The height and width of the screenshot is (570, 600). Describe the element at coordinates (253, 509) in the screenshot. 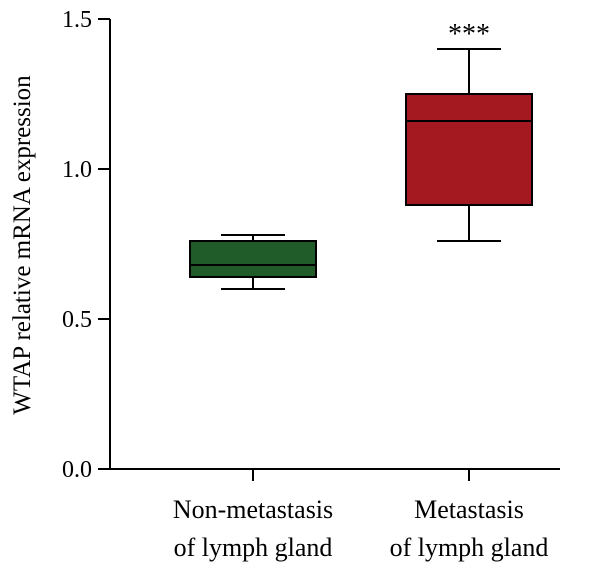

I see `x-category-label: Non-metastasis` at that location.